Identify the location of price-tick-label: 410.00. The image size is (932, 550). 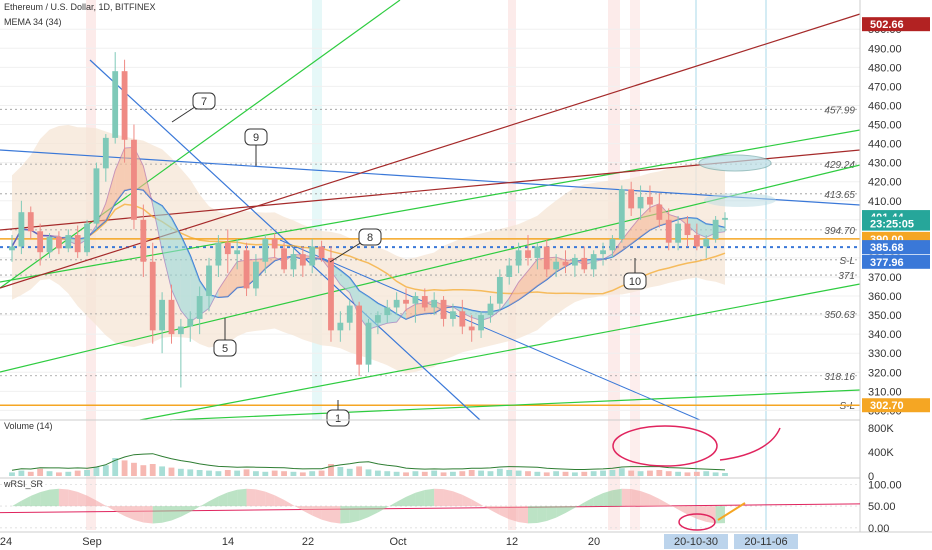
(885, 202).